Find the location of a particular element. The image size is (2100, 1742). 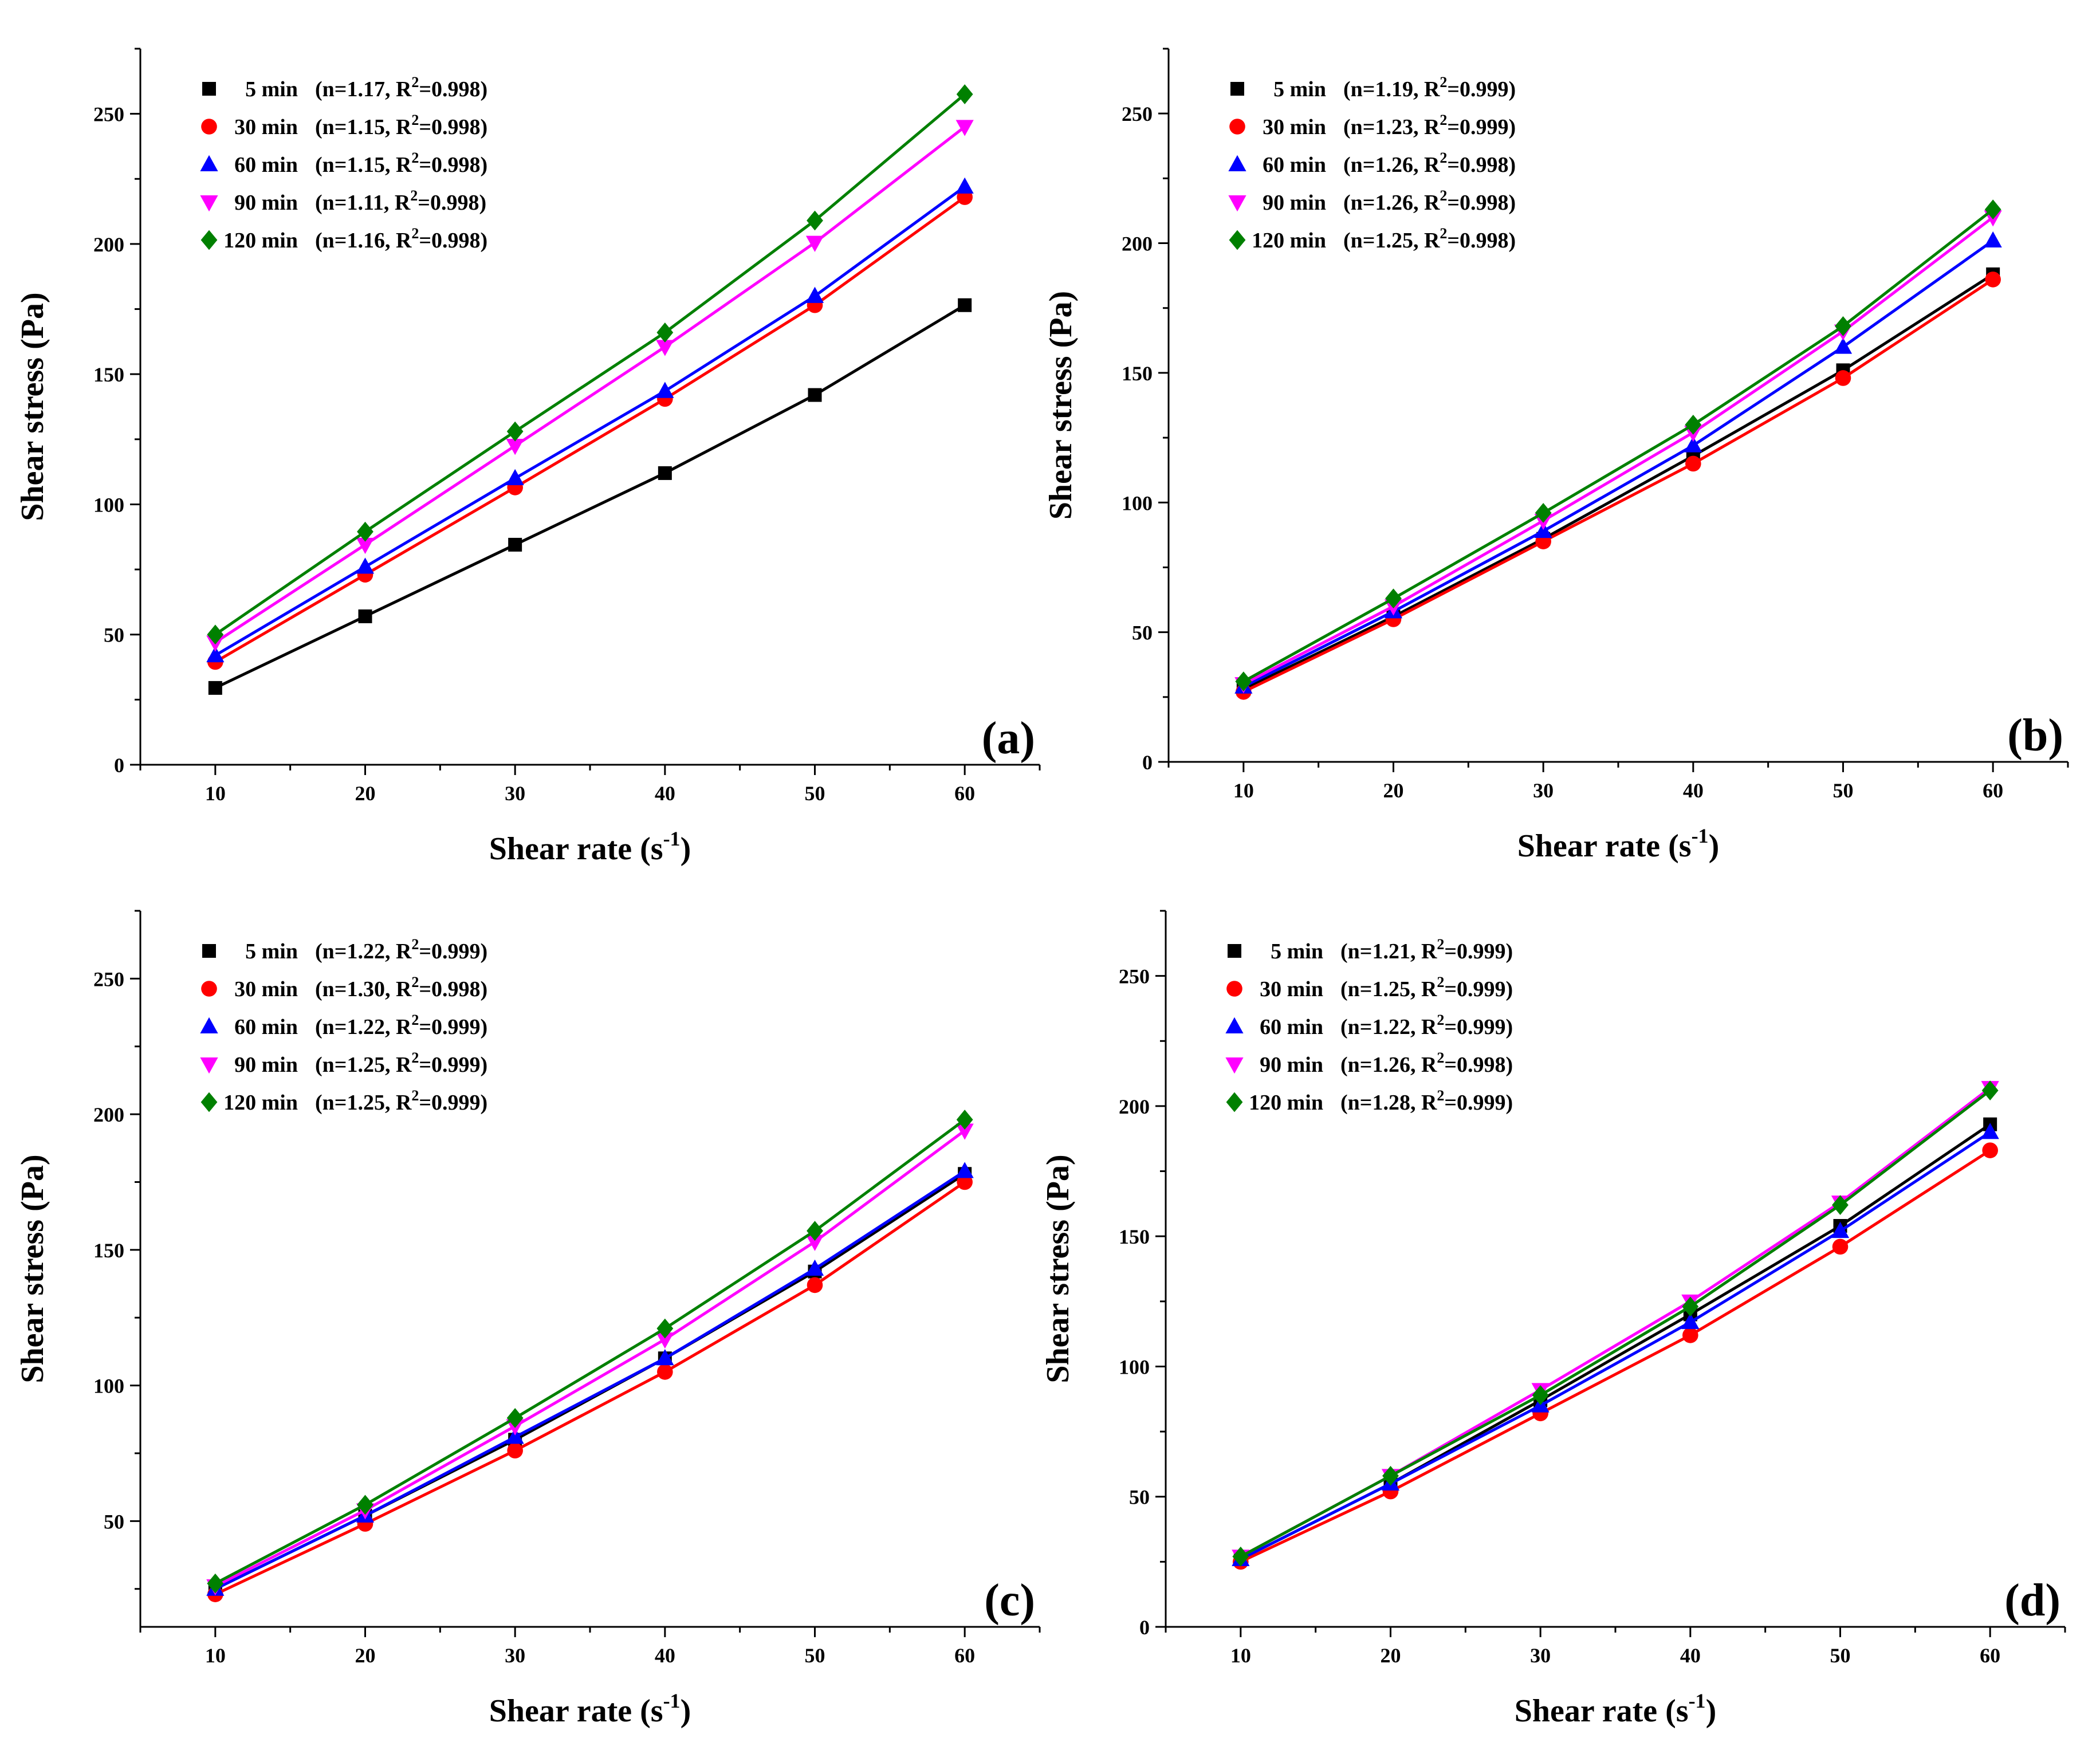

legend-stats: (n=1.25, R2=0.999) is located at coordinates (401, 1101).